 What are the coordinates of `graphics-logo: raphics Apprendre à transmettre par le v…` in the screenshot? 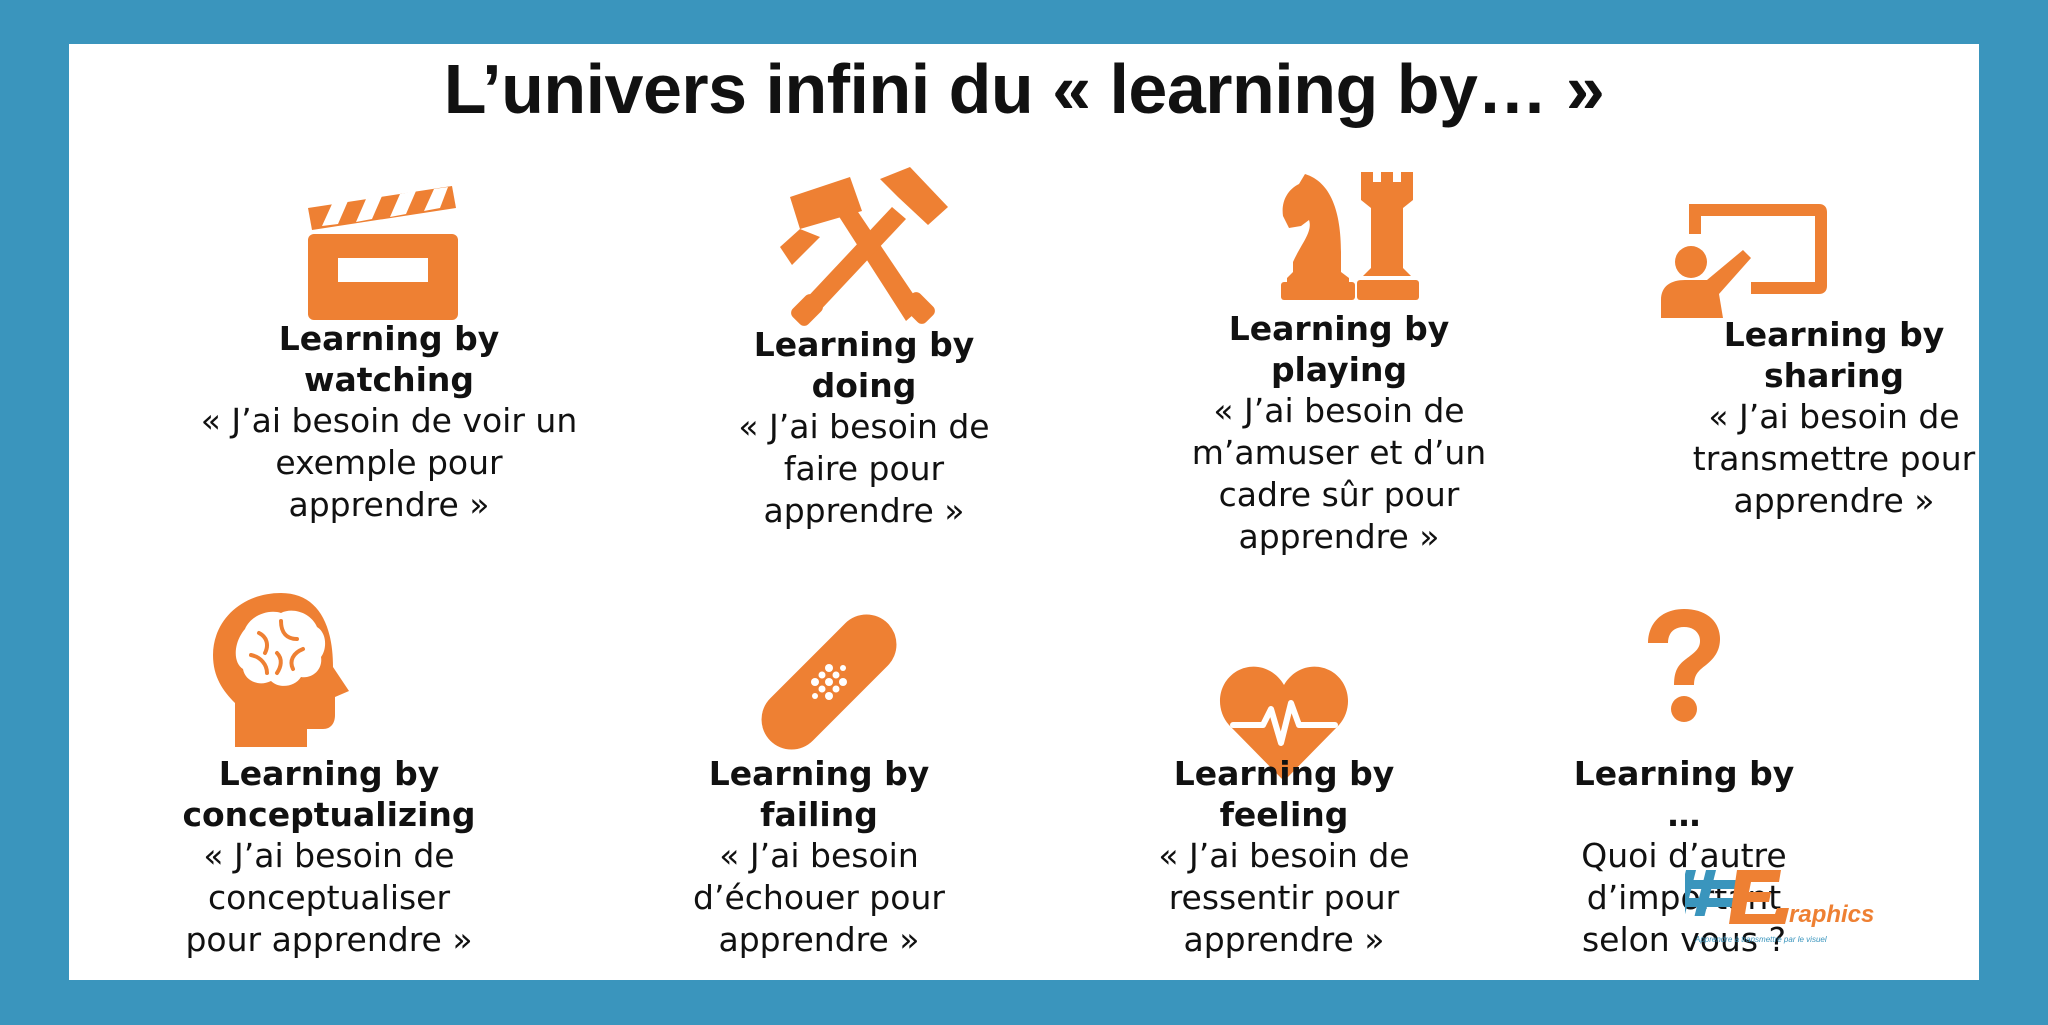 It's located at (1804, 897).